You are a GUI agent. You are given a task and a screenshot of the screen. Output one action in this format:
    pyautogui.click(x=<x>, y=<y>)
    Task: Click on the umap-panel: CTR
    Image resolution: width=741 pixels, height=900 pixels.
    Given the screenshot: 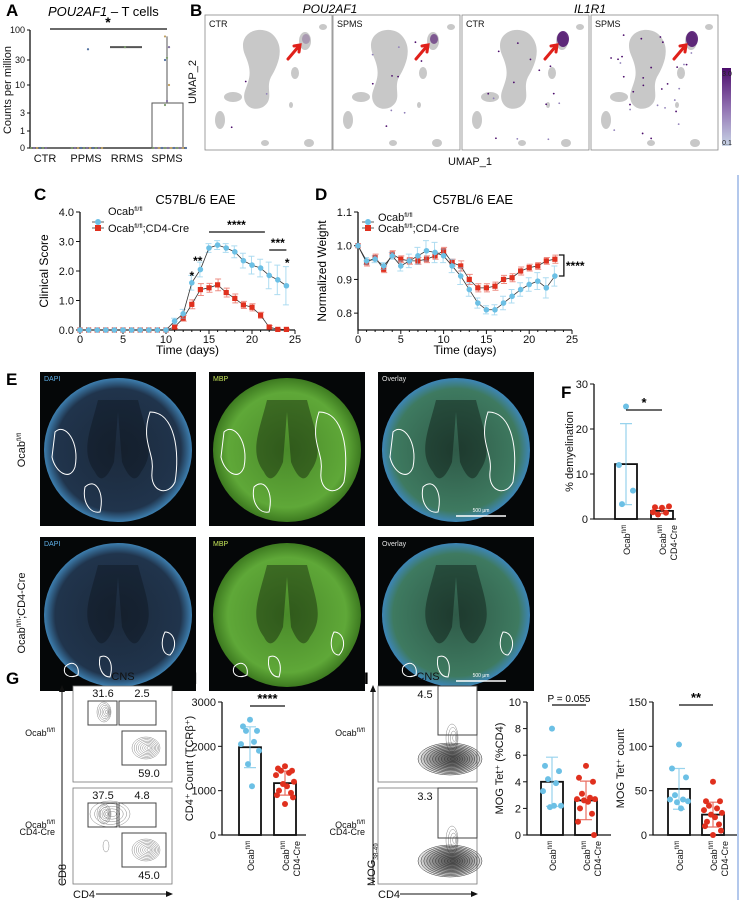 What is the action you would take?
    pyautogui.click(x=525, y=82)
    